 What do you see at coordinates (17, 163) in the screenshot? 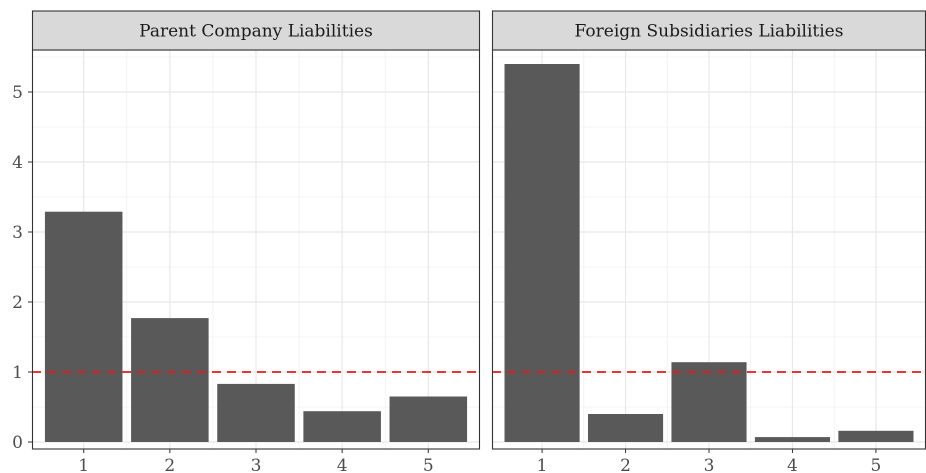
I see `y-tick-label: 4` at bounding box center [17, 163].